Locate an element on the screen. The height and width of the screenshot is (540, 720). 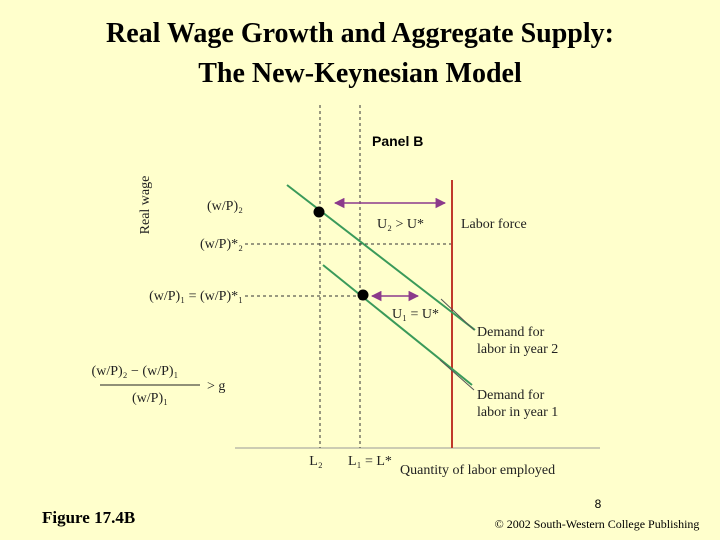
demand-curve is located at coordinates (397, 325).